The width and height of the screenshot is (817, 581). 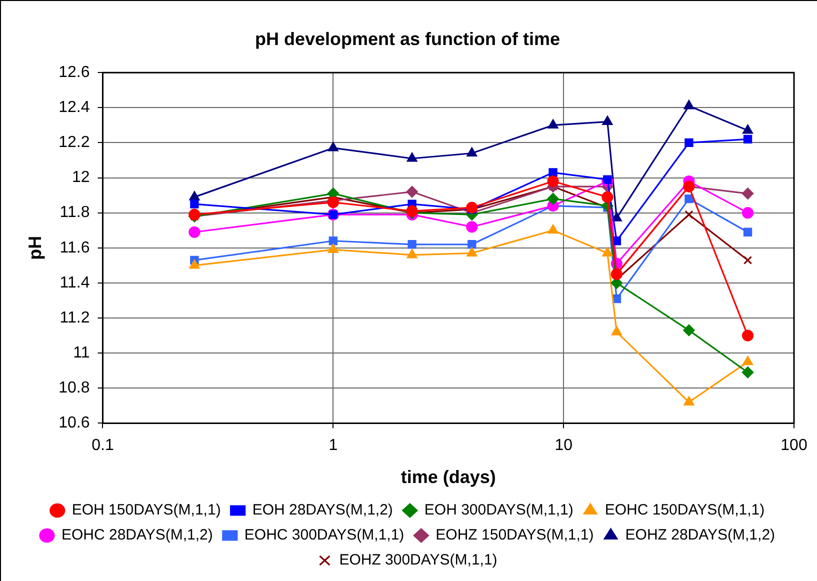 I want to click on y-tick-label: 12, so click(x=81, y=177).